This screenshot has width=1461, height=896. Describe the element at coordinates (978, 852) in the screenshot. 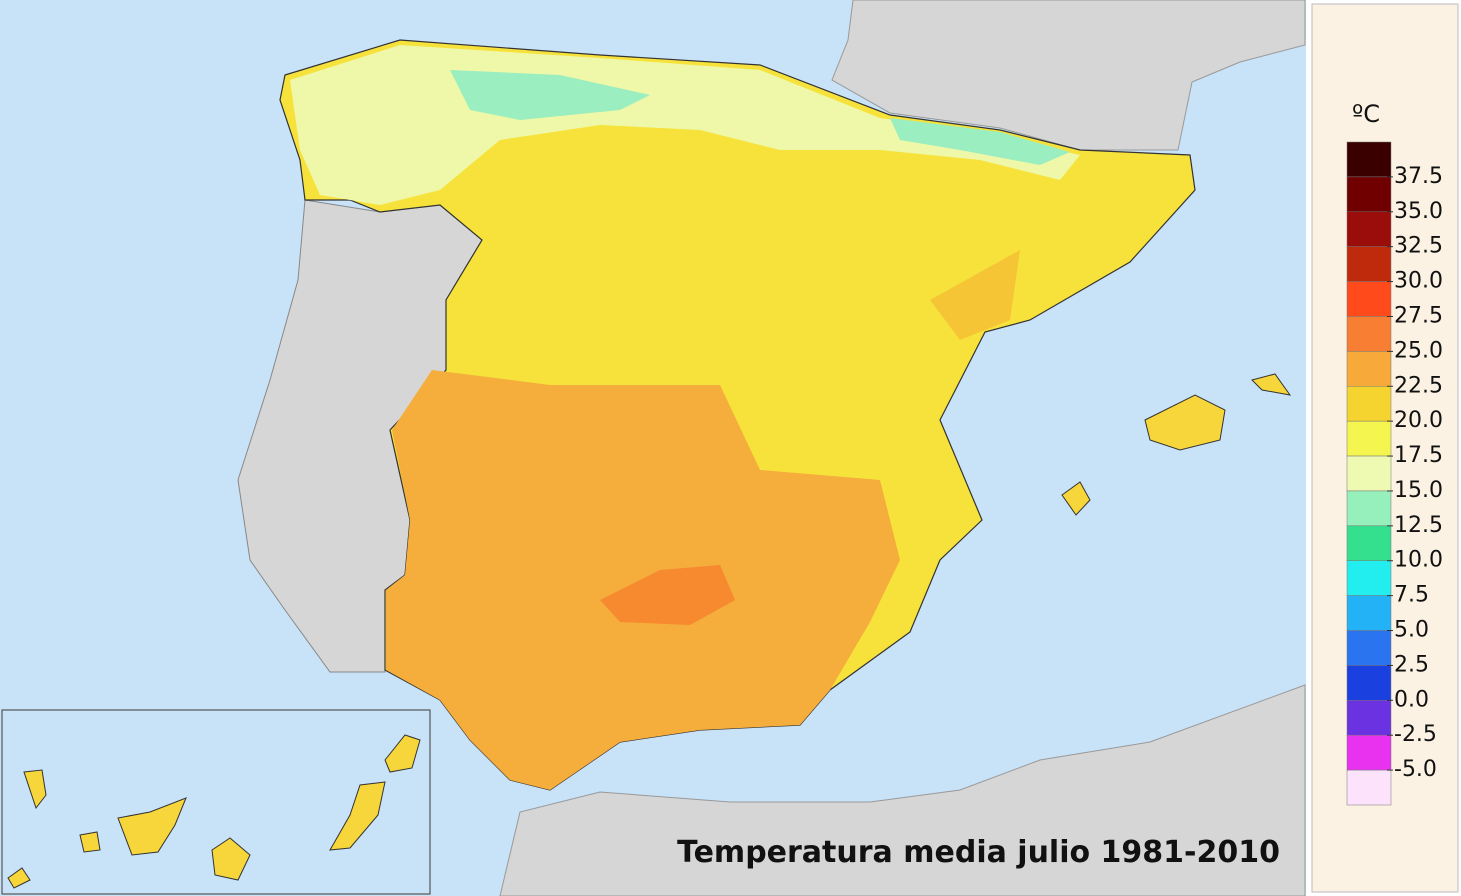

I see `map-title: Temperatura media julio 1981-2010` at that location.